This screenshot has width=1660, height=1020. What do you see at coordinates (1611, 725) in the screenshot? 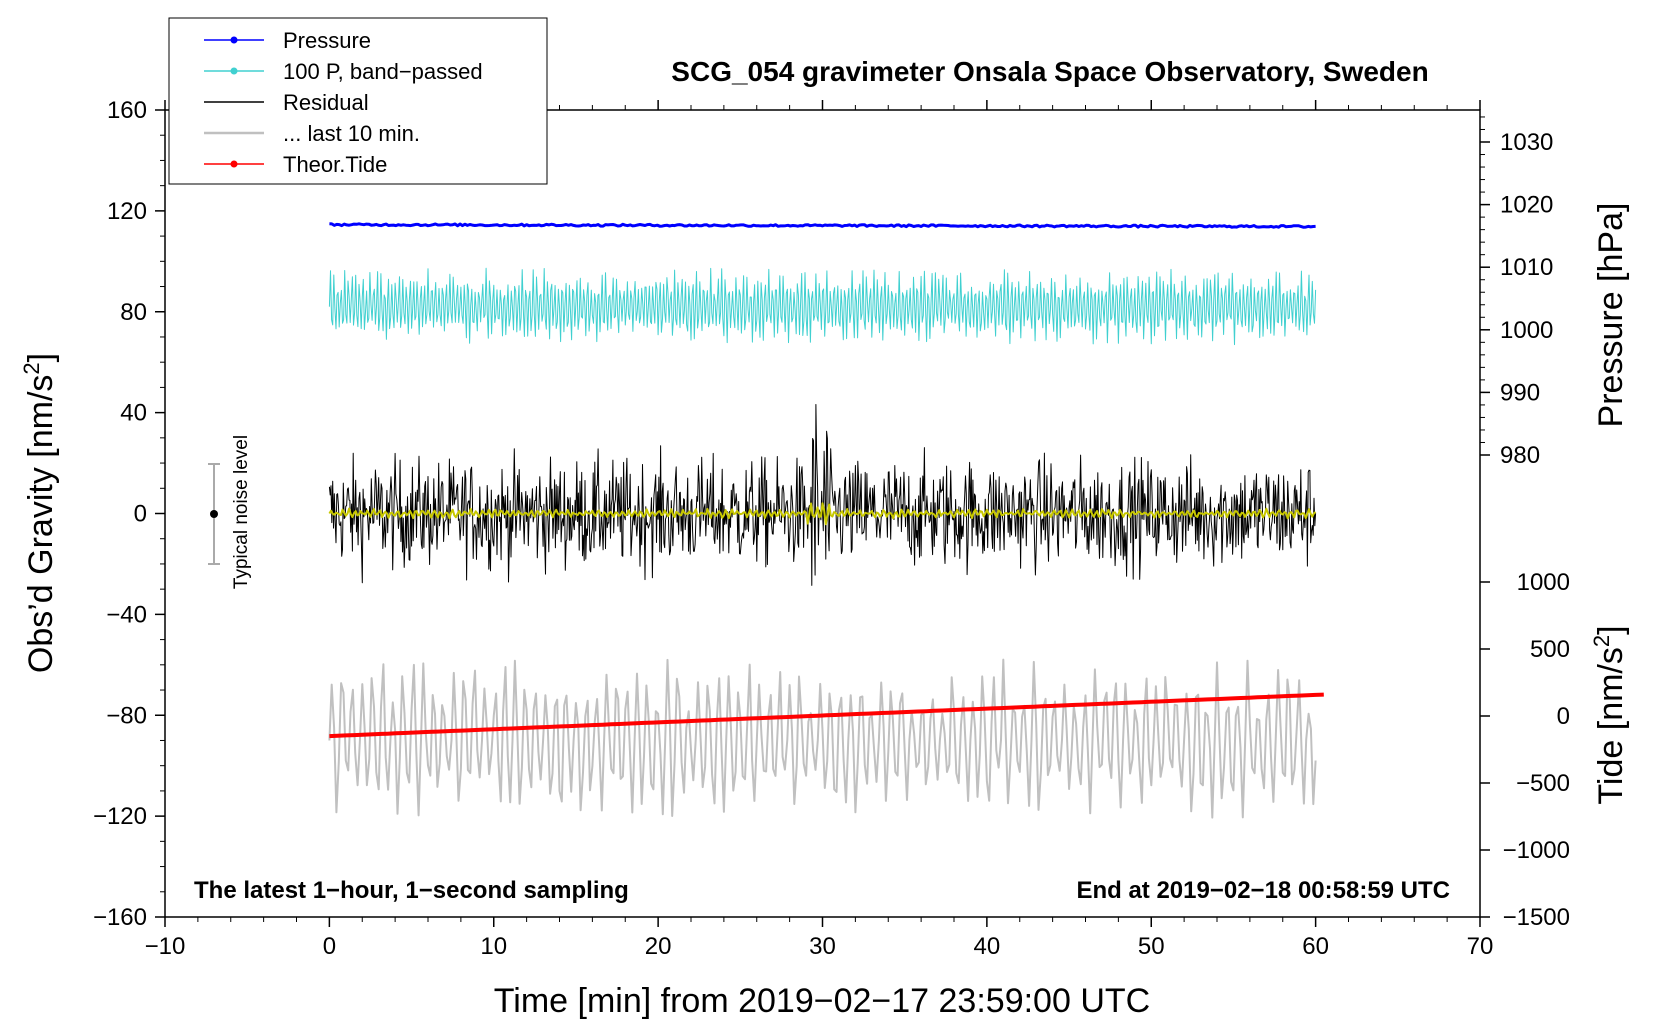
I see `tide-axis-title-main: Tide [nm/s` at bounding box center [1611, 725].